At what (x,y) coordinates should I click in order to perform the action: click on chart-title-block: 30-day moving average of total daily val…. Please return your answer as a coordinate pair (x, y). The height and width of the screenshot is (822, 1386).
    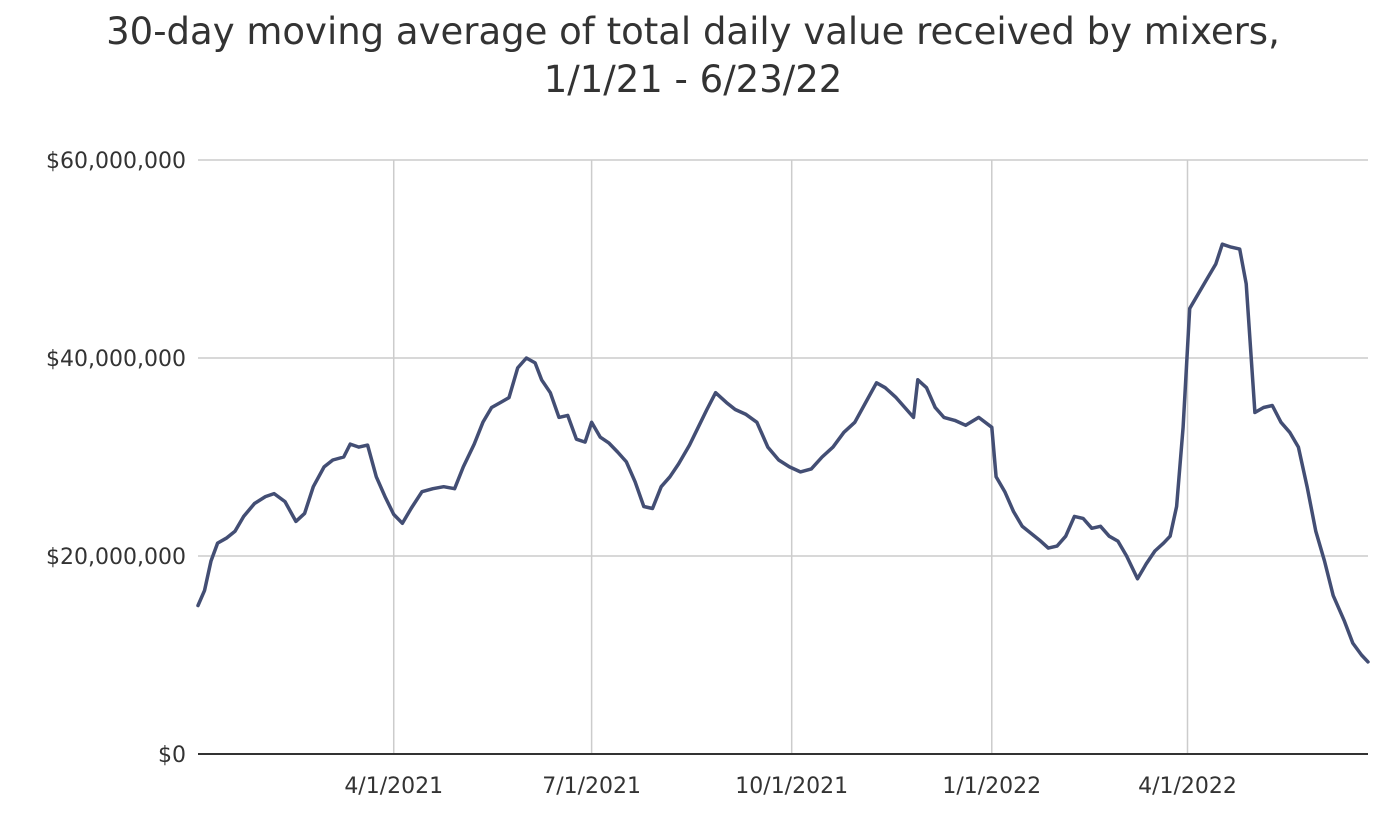
    Looking at the image, I should click on (693, 56).